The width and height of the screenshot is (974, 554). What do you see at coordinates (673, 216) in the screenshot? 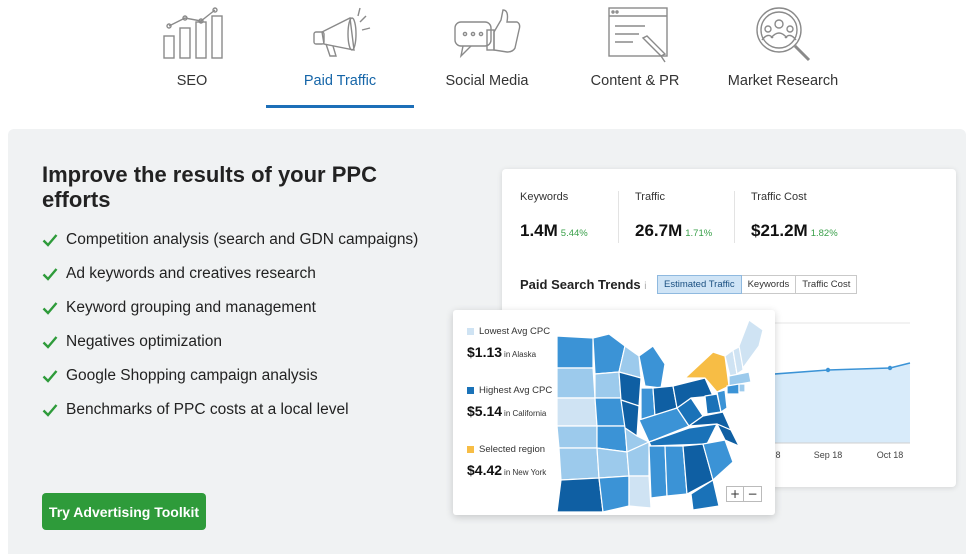
I see `metric-traffic: Traffic 26.7M 1.71%` at bounding box center [673, 216].